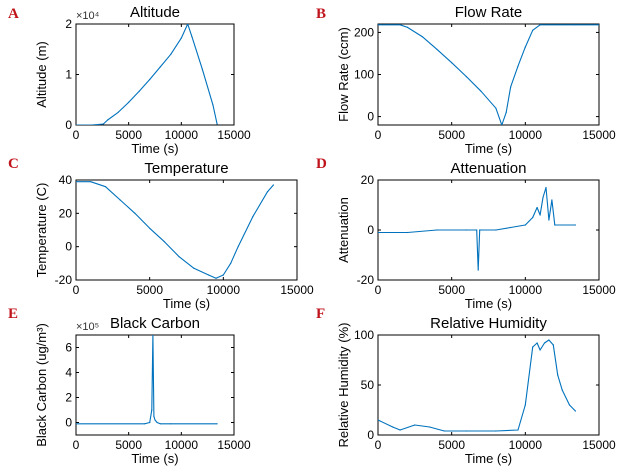 The image size is (630, 474). Describe the element at coordinates (489, 12) in the screenshot. I see `chart-title: Flow Rate` at that location.